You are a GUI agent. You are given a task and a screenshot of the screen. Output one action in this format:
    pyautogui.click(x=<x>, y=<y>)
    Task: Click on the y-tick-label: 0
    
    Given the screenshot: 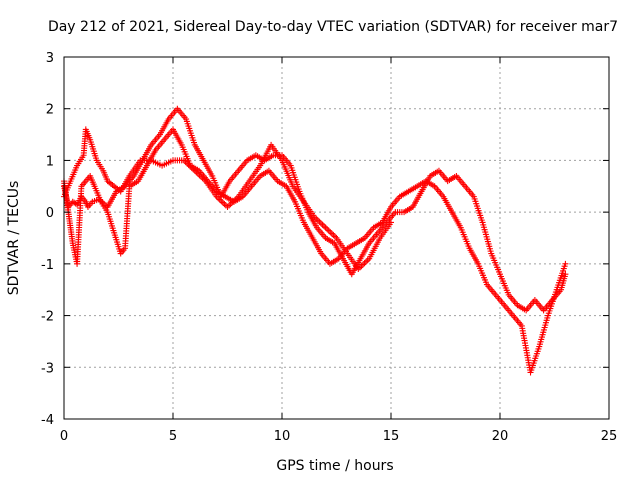 What is the action you would take?
    pyautogui.click(x=50, y=213)
    